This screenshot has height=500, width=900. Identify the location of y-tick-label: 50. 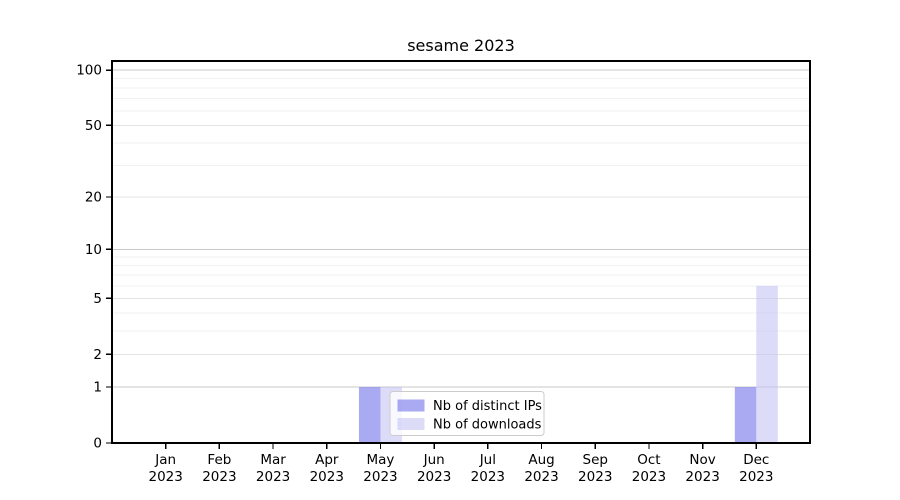
(93, 126).